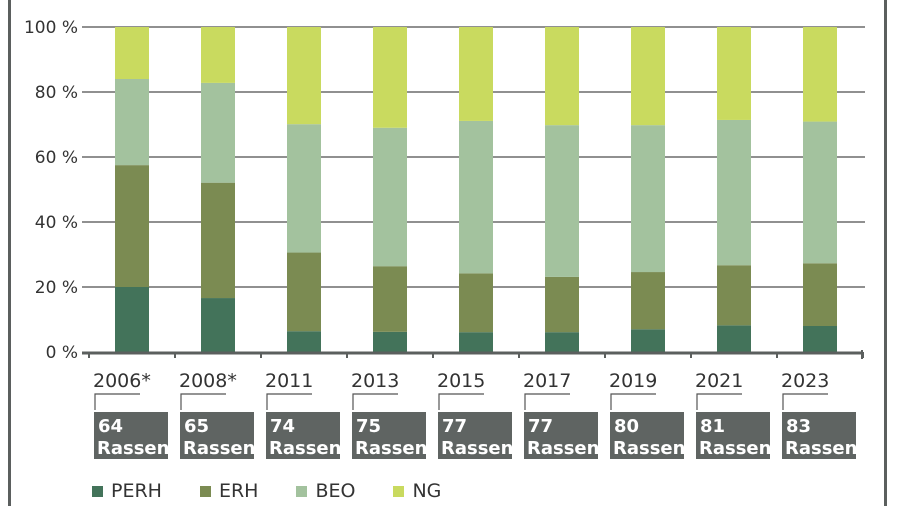 Image resolution: width=900 pixels, height=506 pixels. Describe the element at coordinates (56, 288) in the screenshot. I see `y-tick-label: 20 %` at that location.